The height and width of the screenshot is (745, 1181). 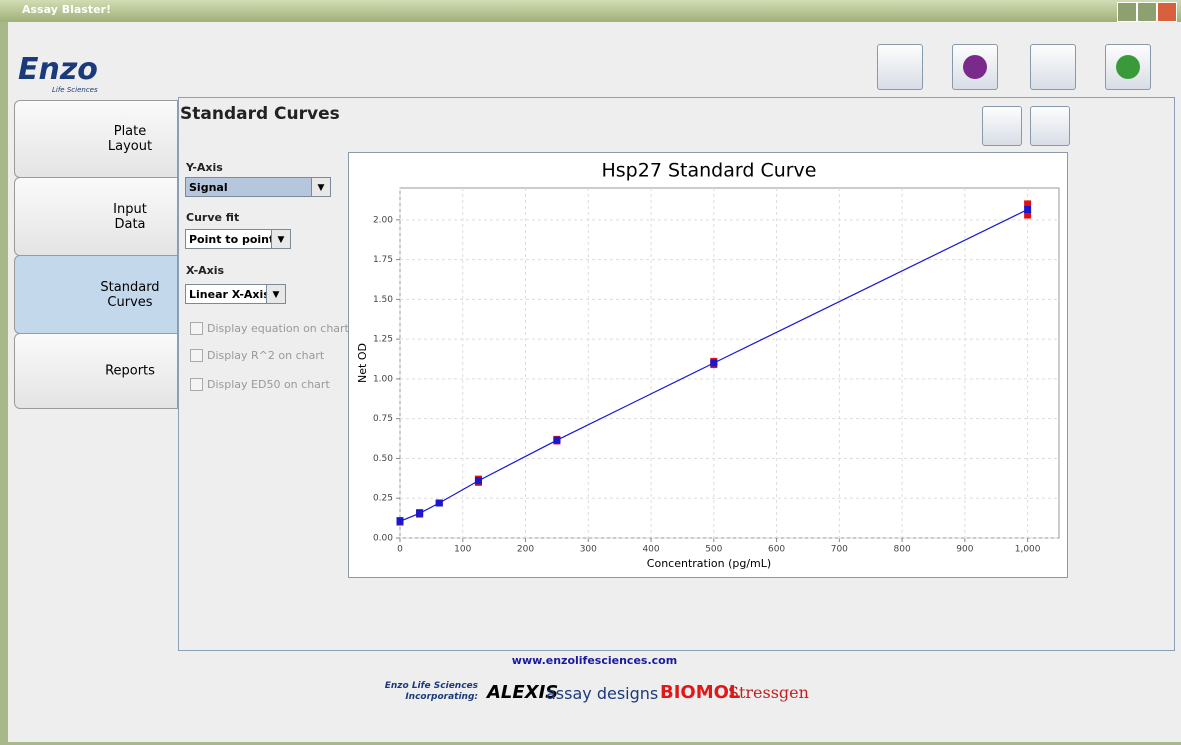 I want to click on next-button, so click(x=1128, y=67).